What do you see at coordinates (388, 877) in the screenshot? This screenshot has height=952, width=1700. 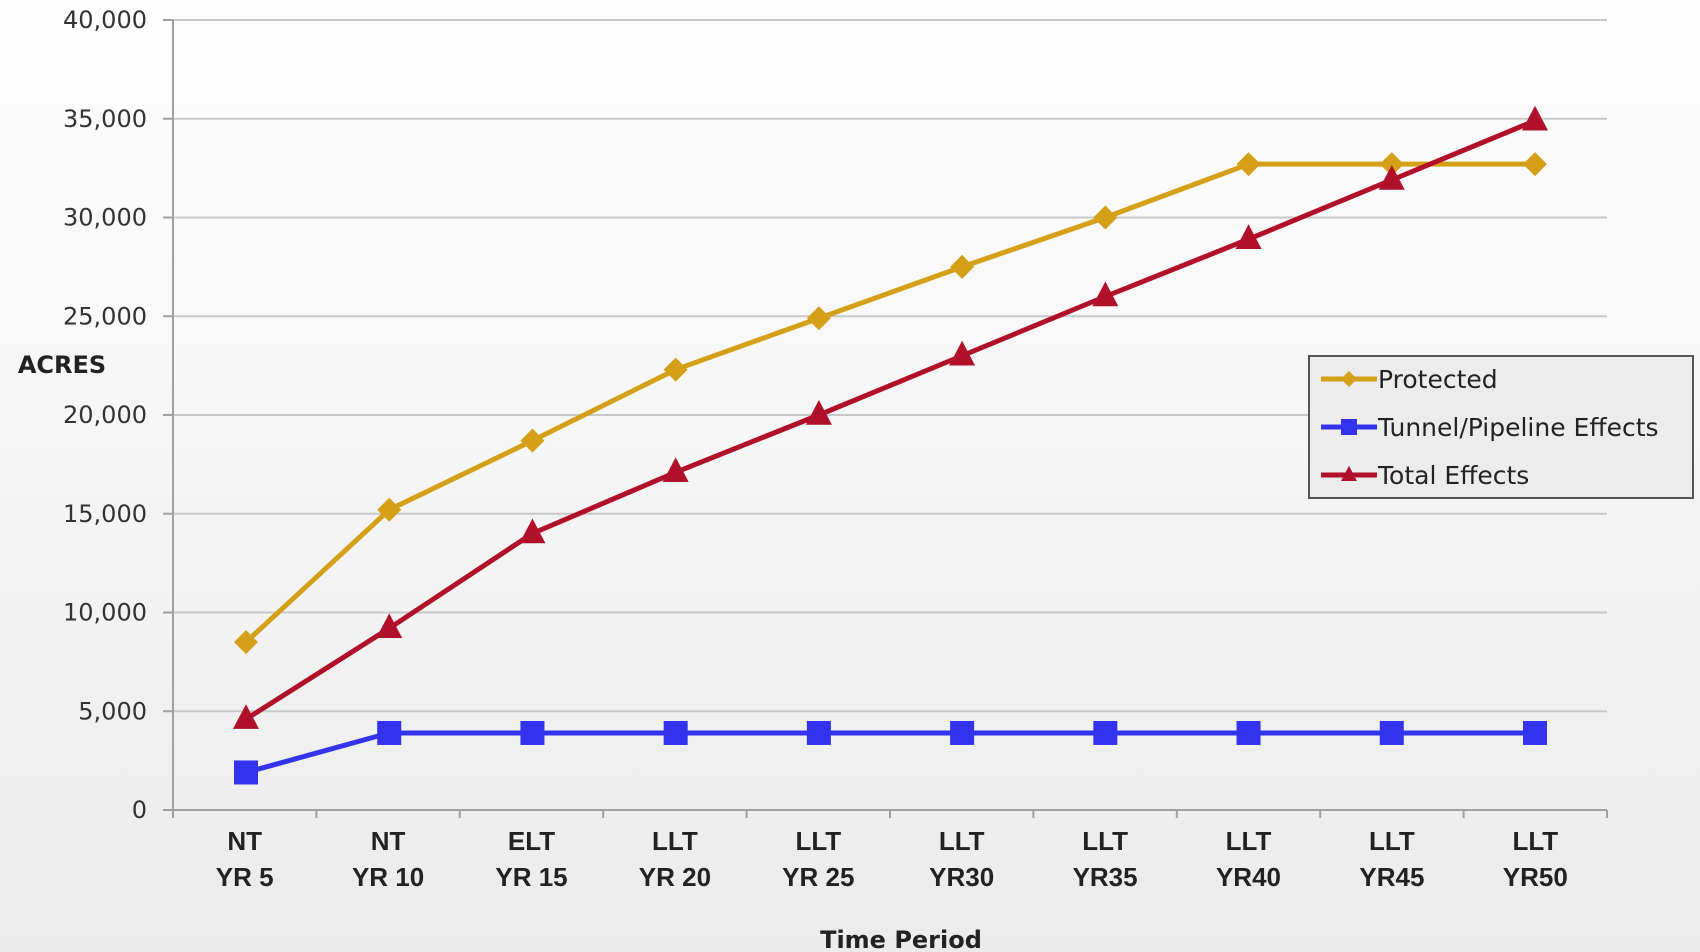 I see `x-tick-label: YR 10` at bounding box center [388, 877].